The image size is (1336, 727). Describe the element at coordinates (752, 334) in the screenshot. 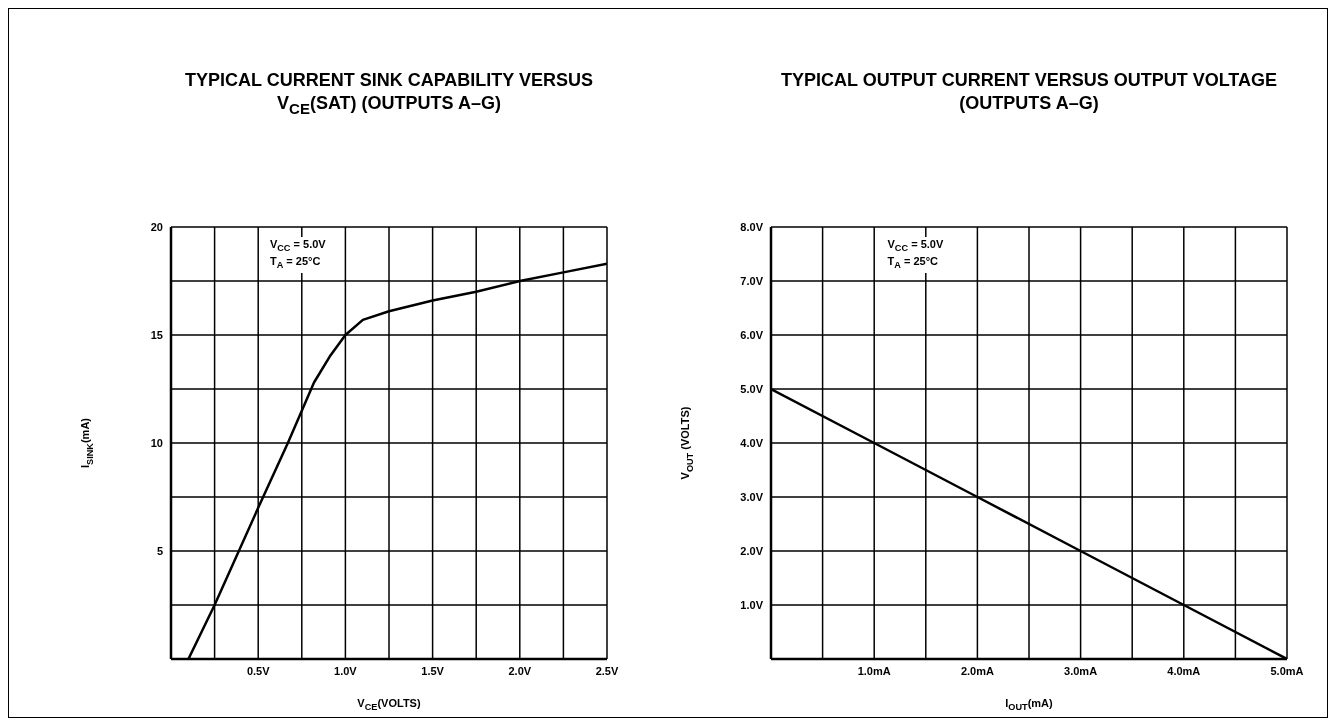

I see `y-tick-label: 6.0V` at that location.